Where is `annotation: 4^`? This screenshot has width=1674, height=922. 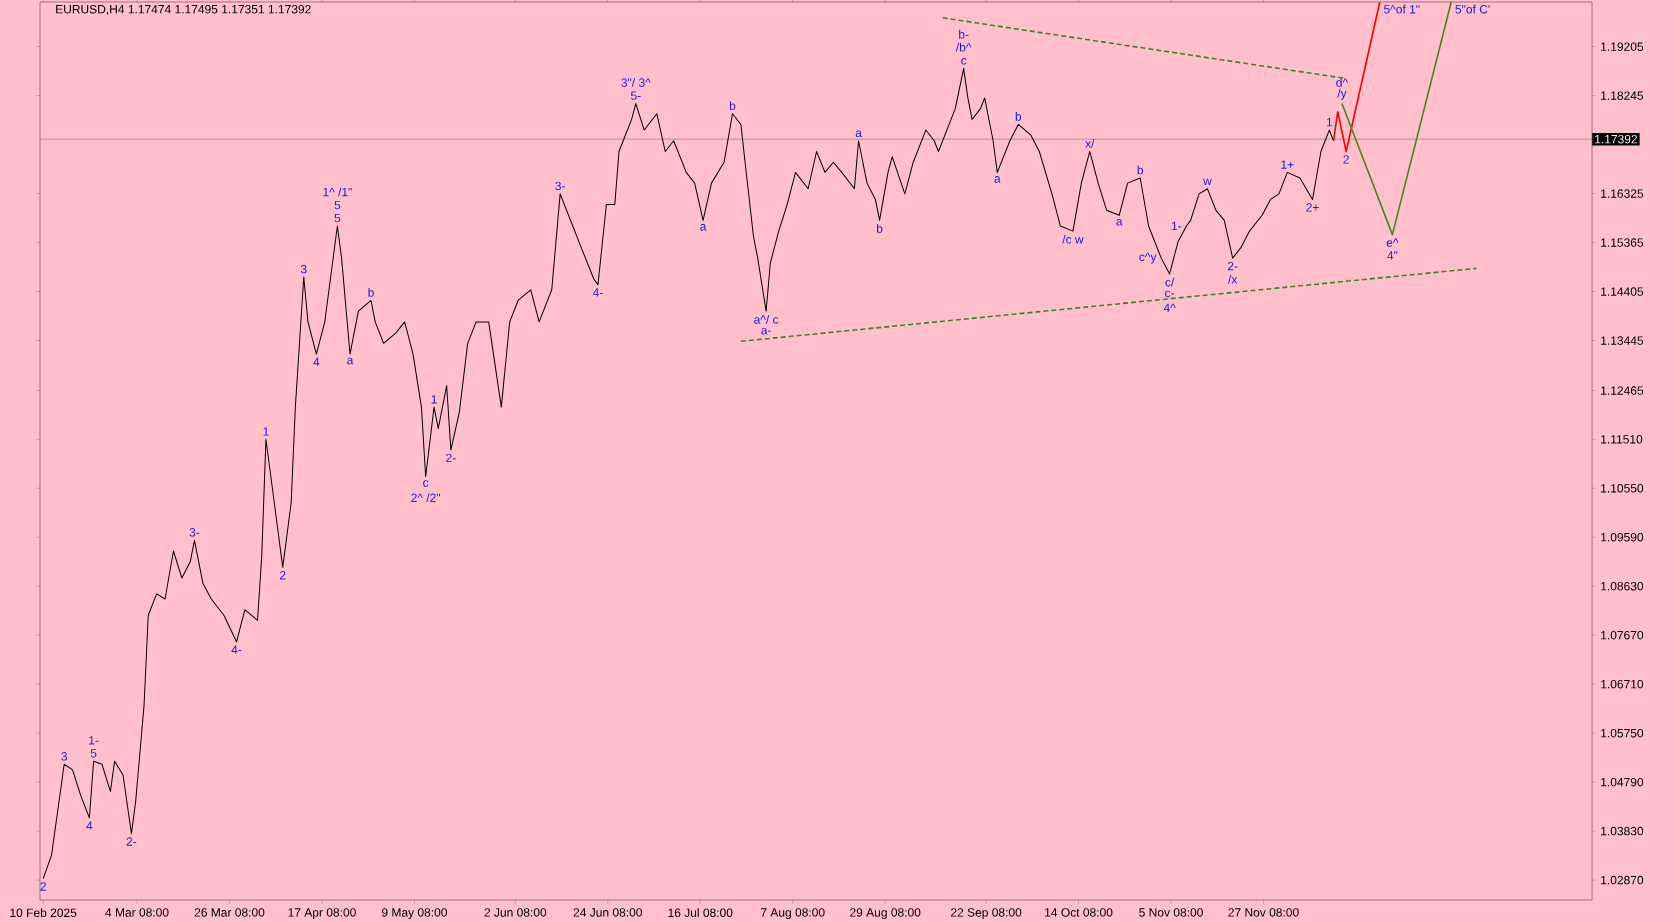
annotation: 4^ is located at coordinates (1169, 307).